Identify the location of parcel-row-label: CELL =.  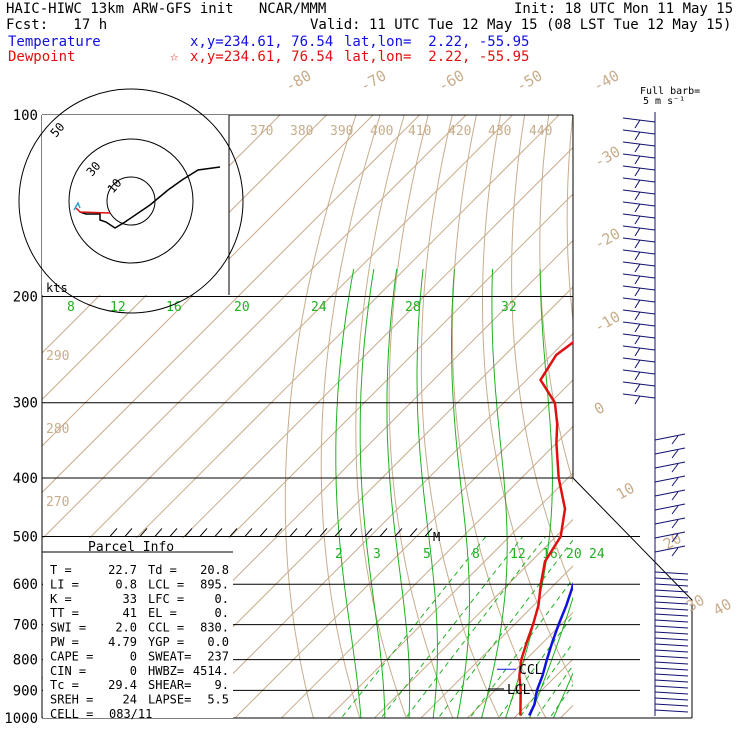
(71, 714).